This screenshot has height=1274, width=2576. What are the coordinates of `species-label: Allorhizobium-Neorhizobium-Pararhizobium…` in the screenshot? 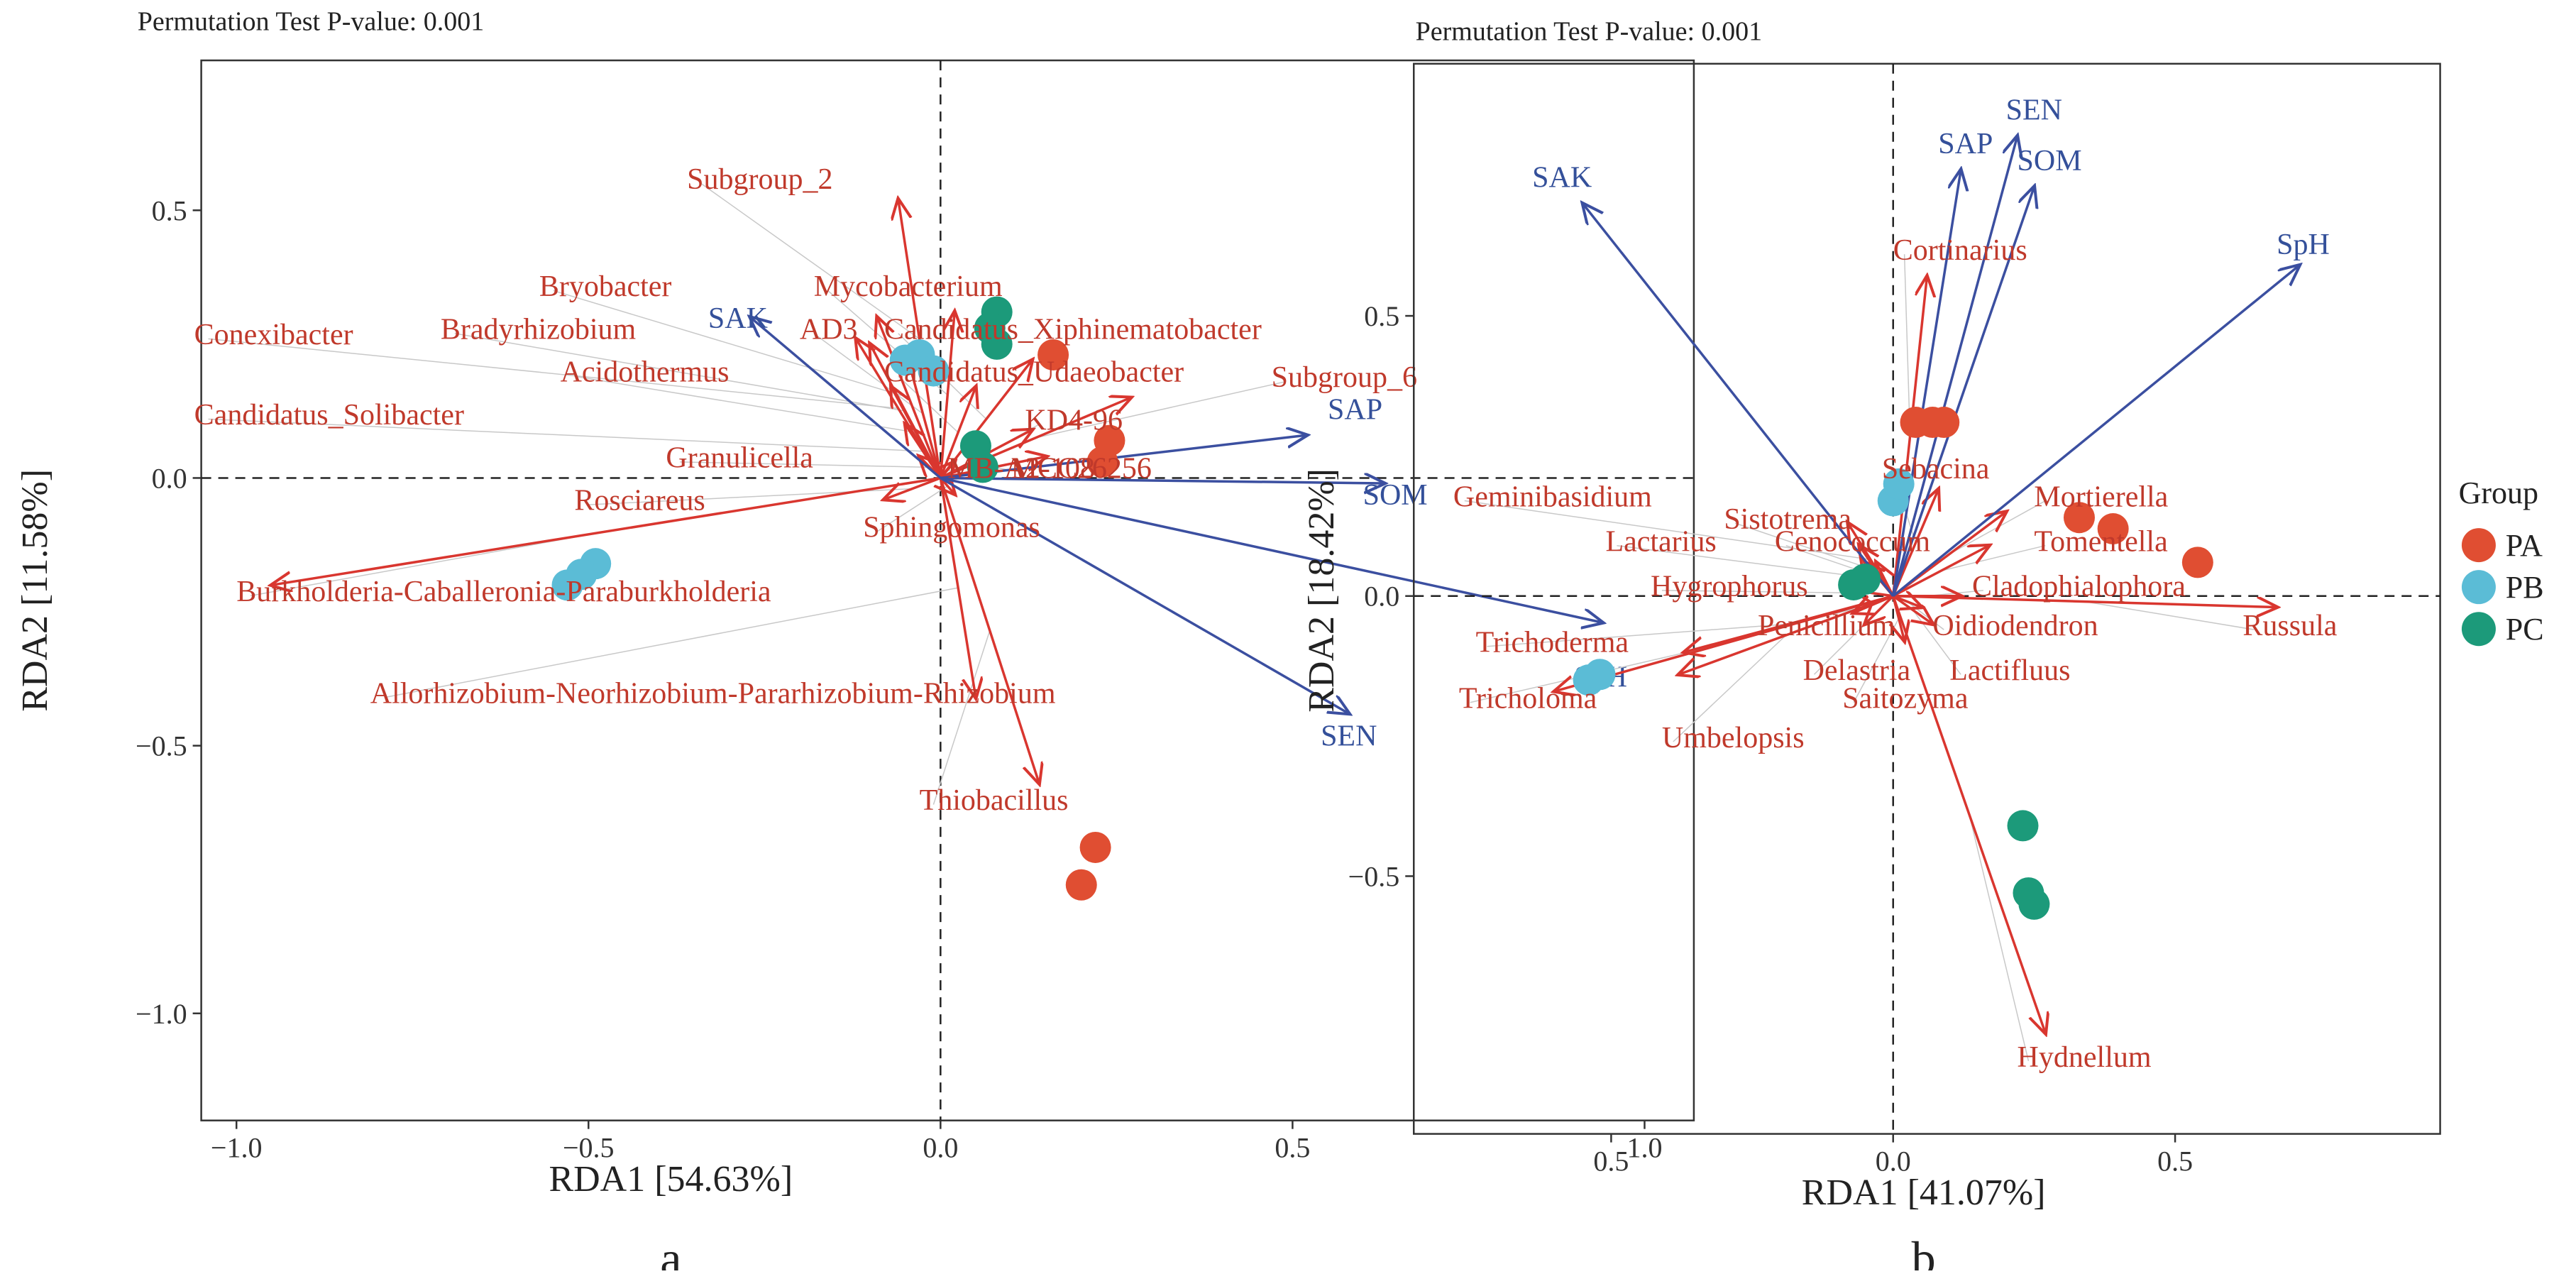 It's located at (713, 693).